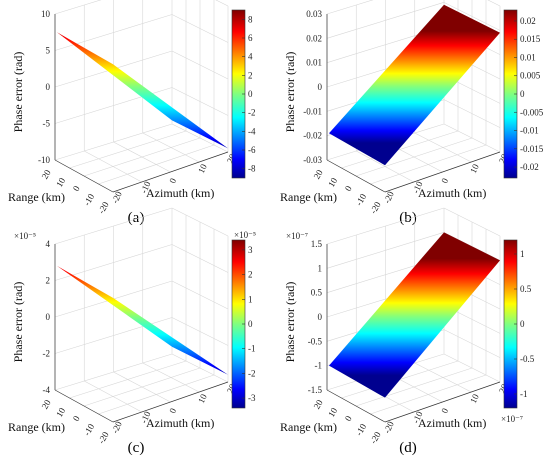 The height and width of the screenshot is (458, 550). What do you see at coordinates (252, 349) in the screenshot?
I see `colorbar-tick-label: -1` at bounding box center [252, 349].